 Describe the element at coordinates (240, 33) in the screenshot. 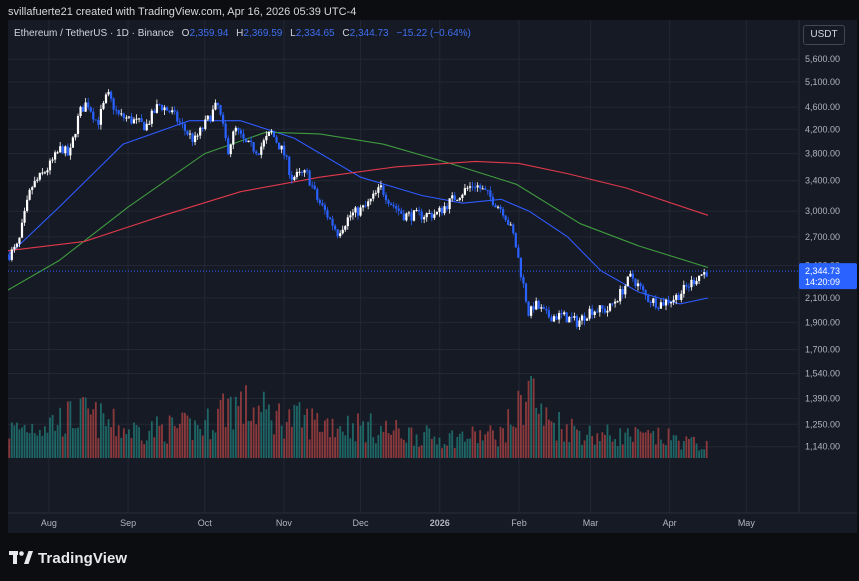

I see `high-label: H` at that location.